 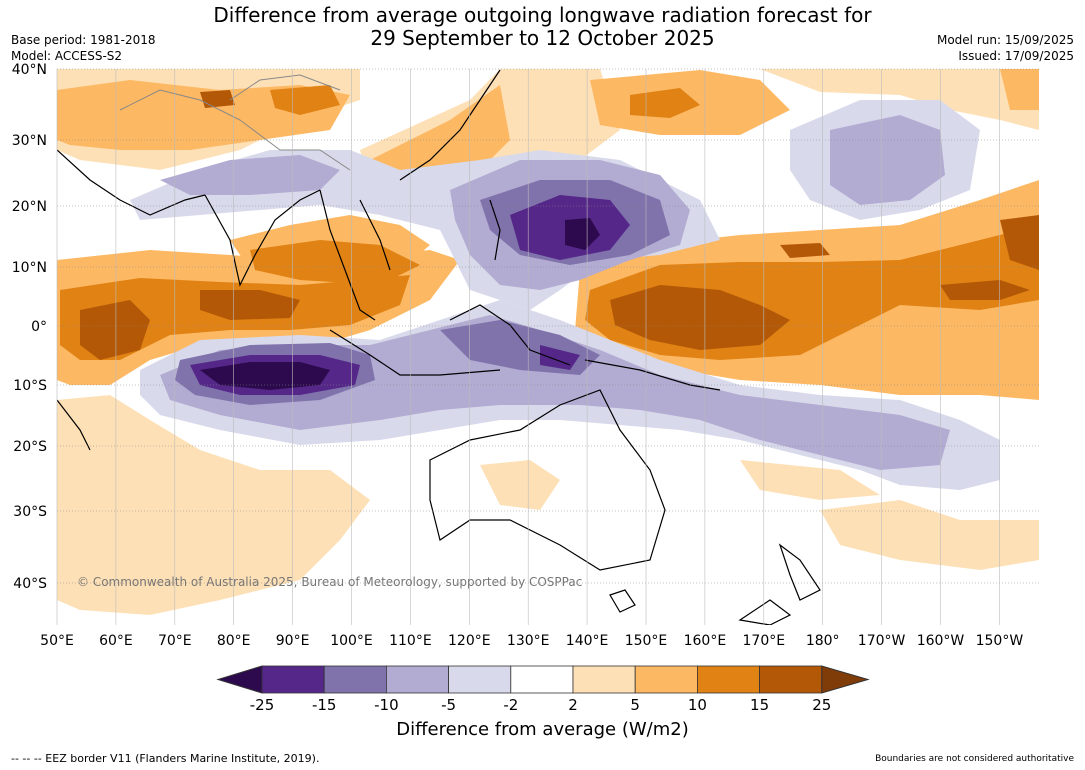 What do you see at coordinates (573, 705) in the screenshot?
I see `colorbar-tick: 2` at bounding box center [573, 705].